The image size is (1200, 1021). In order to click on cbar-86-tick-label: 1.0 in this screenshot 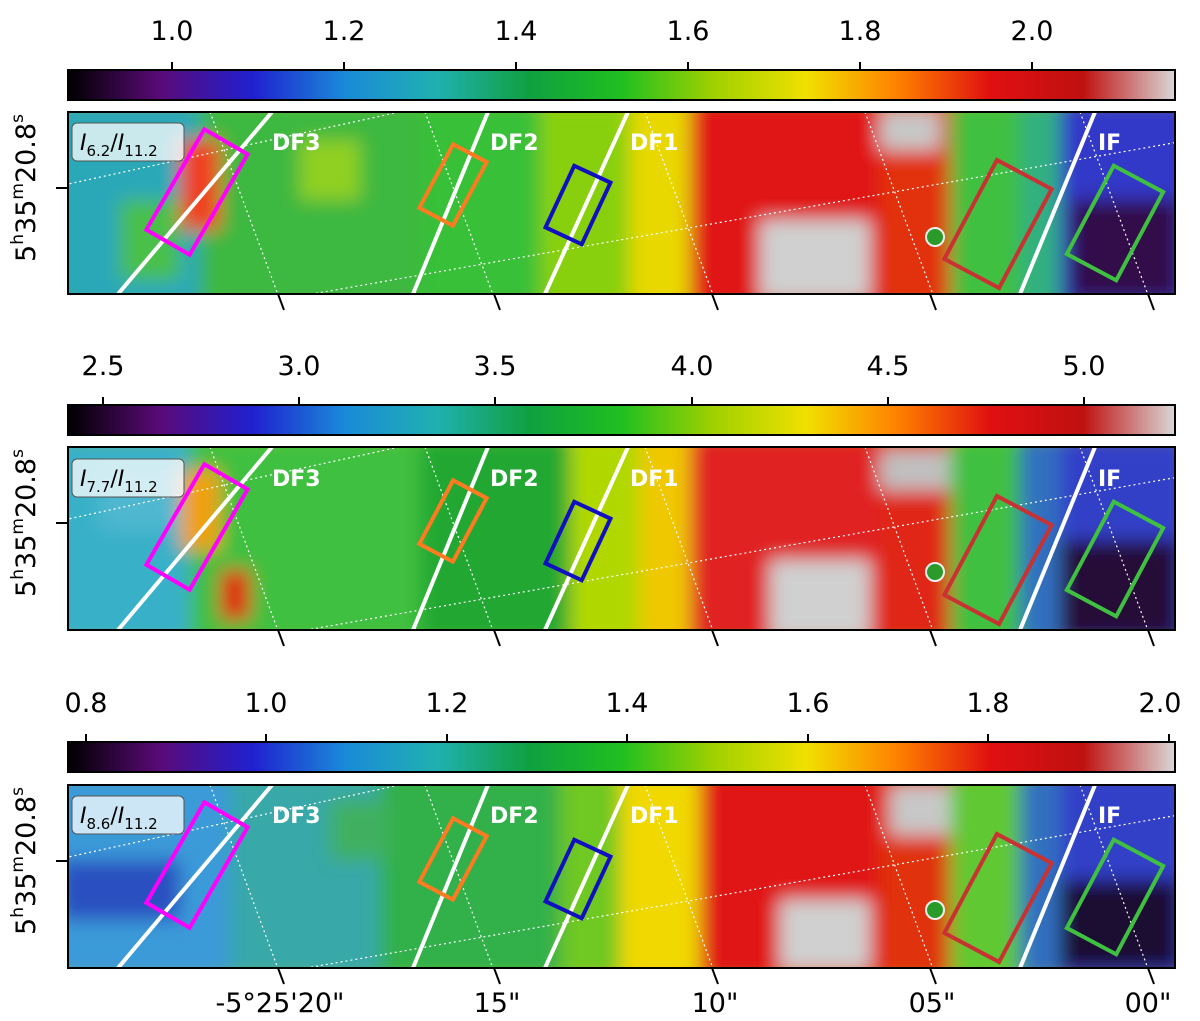, I will do `click(266, 703)`.